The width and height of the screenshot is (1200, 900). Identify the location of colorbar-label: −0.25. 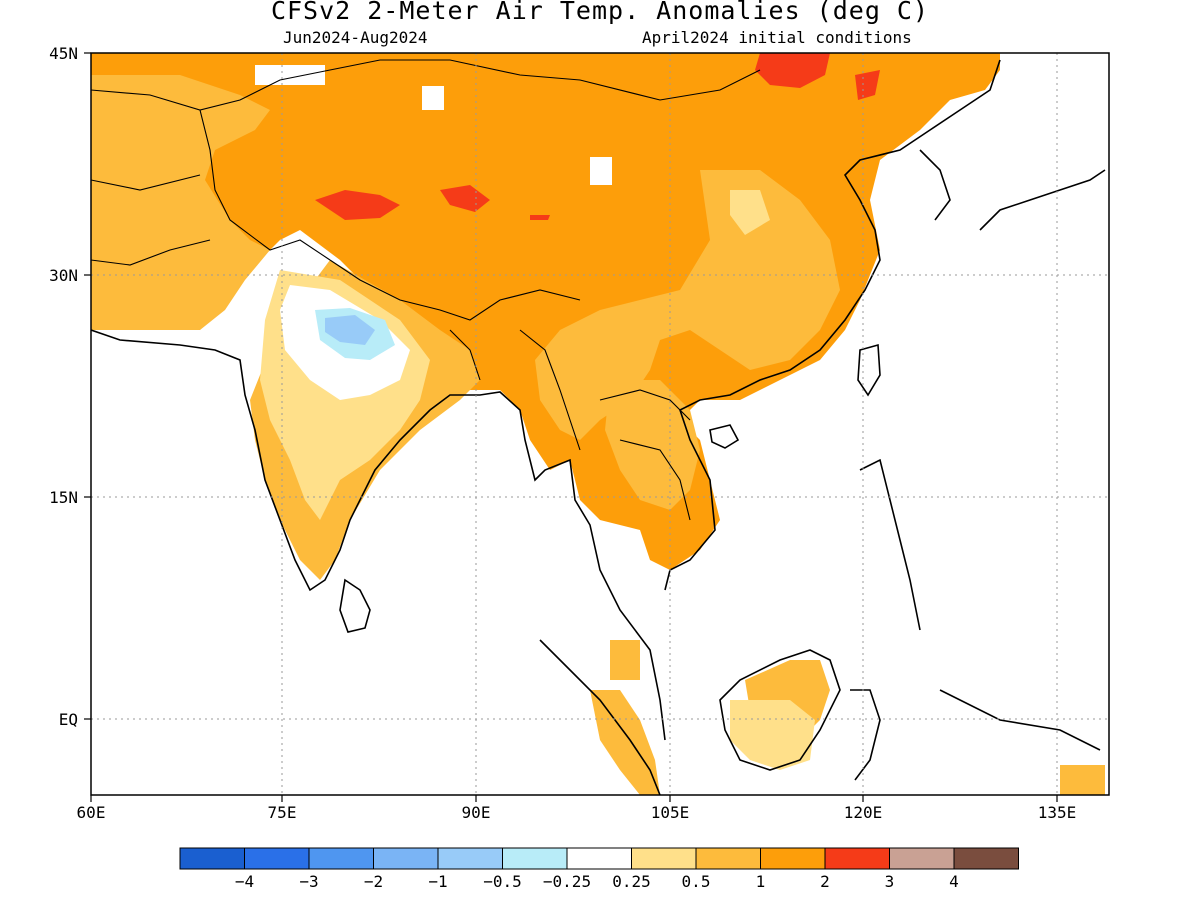
(567, 881).